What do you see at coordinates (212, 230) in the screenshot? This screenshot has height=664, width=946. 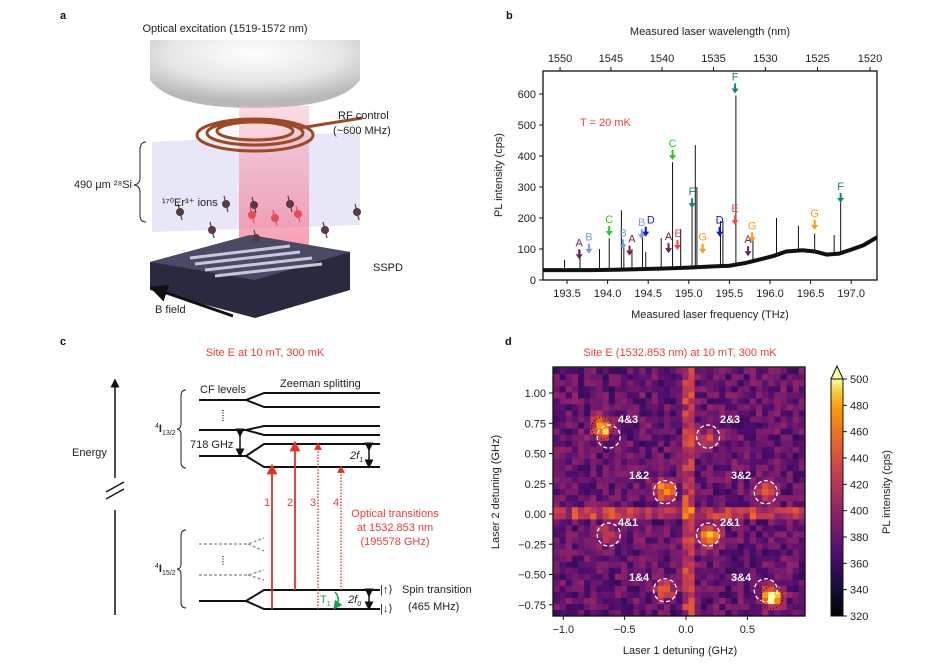 I see `spin-arrow-icon` at bounding box center [212, 230].